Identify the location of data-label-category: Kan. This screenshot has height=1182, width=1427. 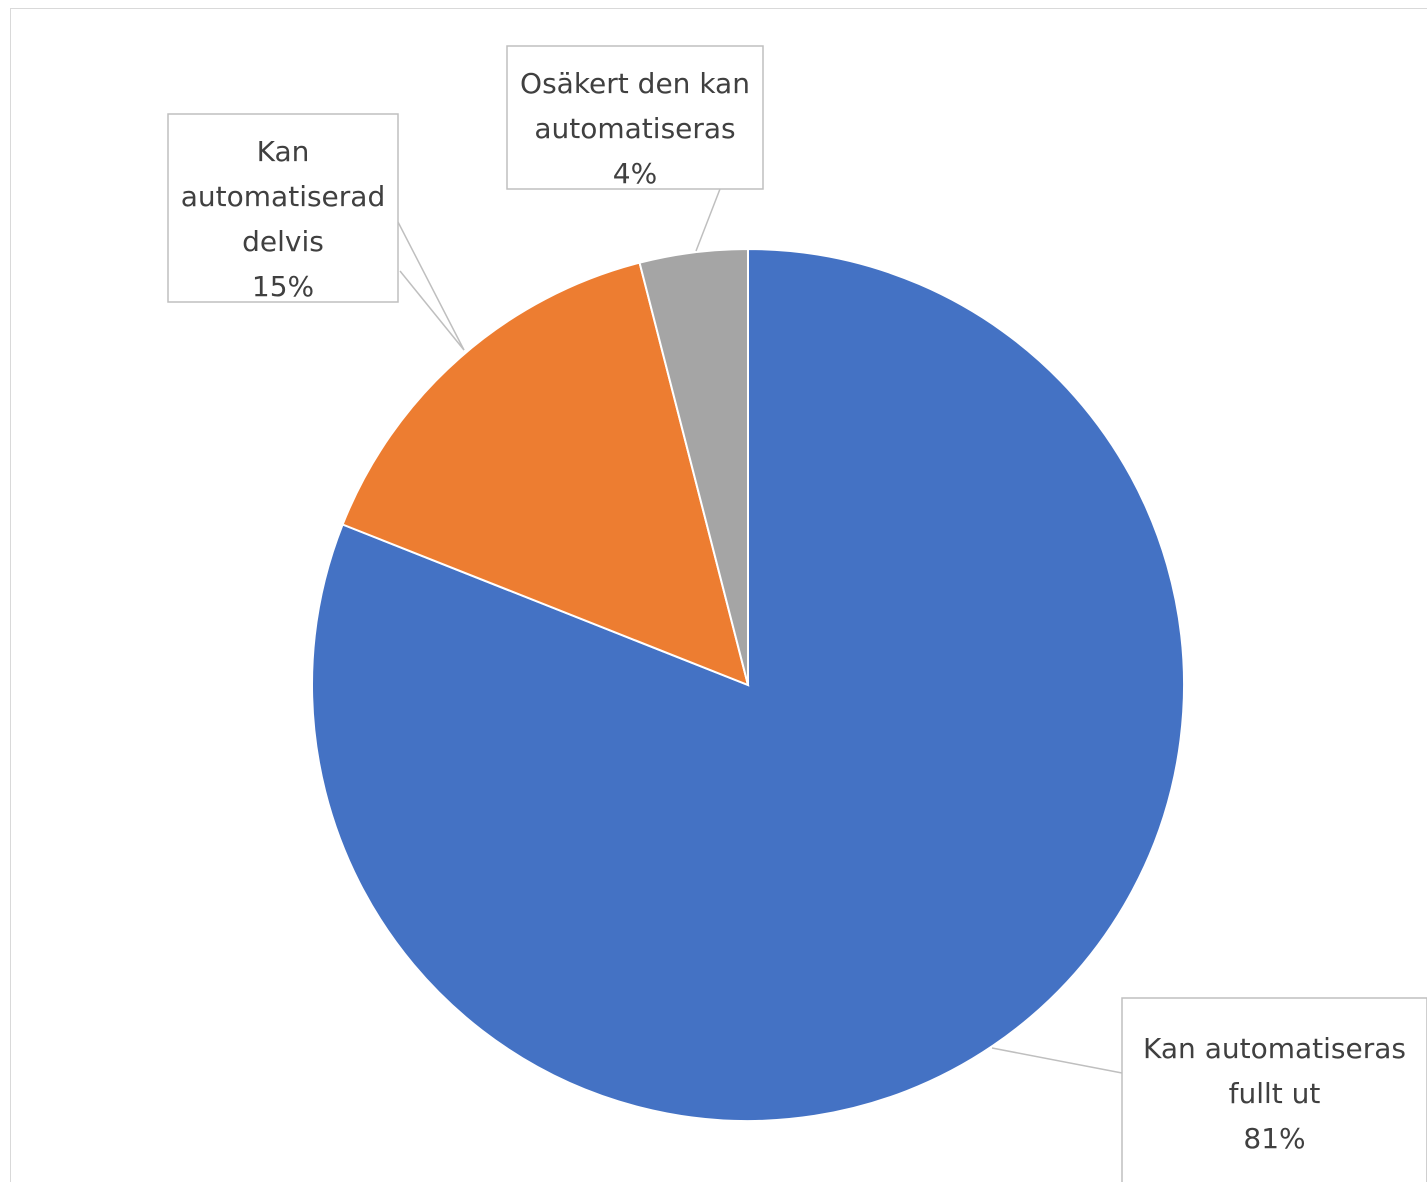
(283, 151).